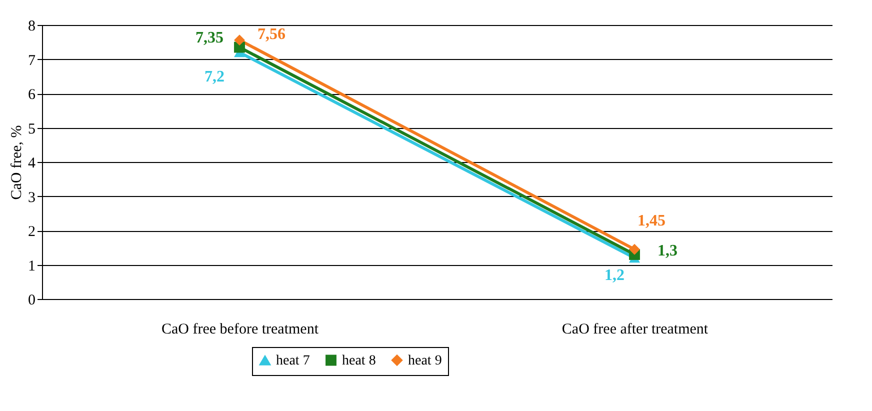  What do you see at coordinates (32, 232) in the screenshot?
I see `y-tick-label: 2` at bounding box center [32, 232].